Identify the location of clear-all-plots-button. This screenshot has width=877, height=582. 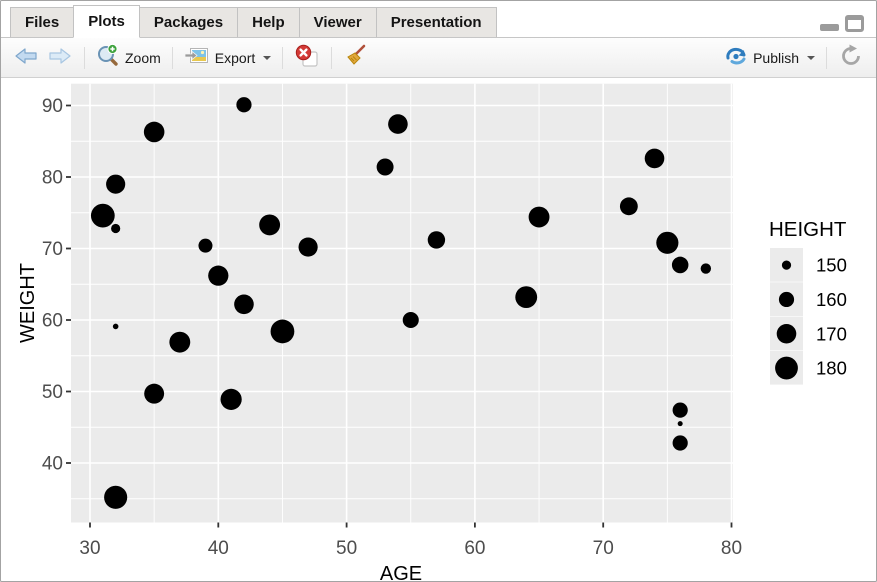
(356, 57).